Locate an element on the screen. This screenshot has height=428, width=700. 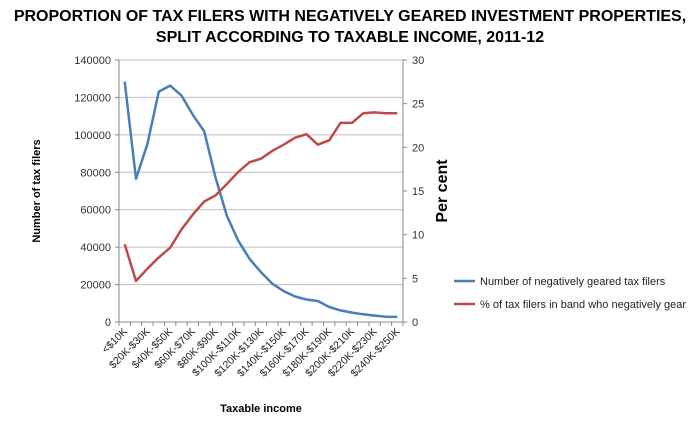
x-axis-label: Taxable income is located at coordinates (261, 409).